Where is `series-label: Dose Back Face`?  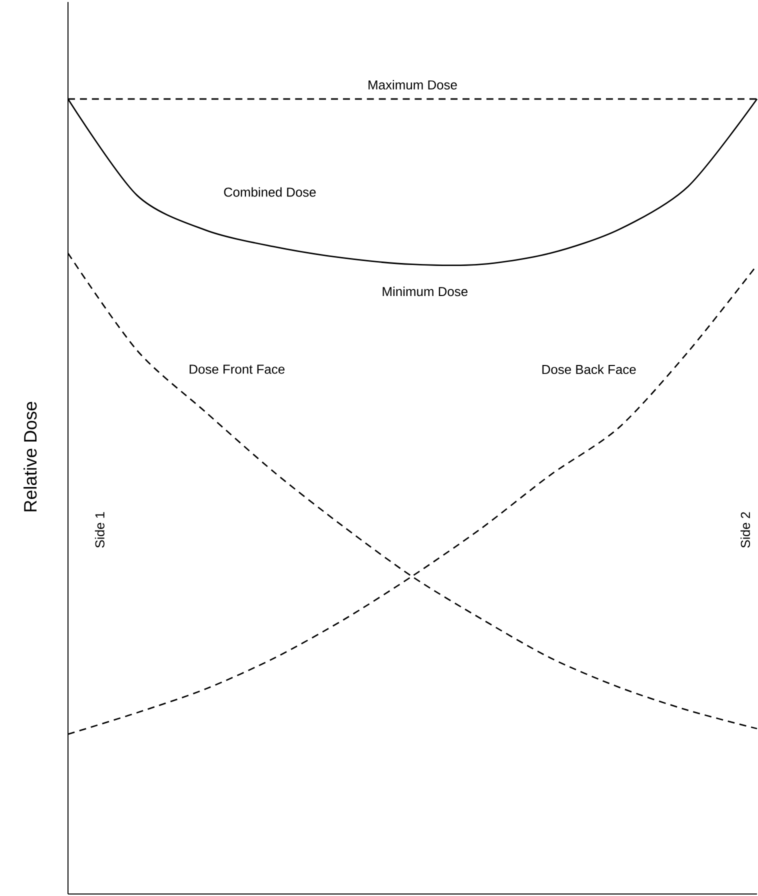 series-label: Dose Back Face is located at coordinates (589, 369).